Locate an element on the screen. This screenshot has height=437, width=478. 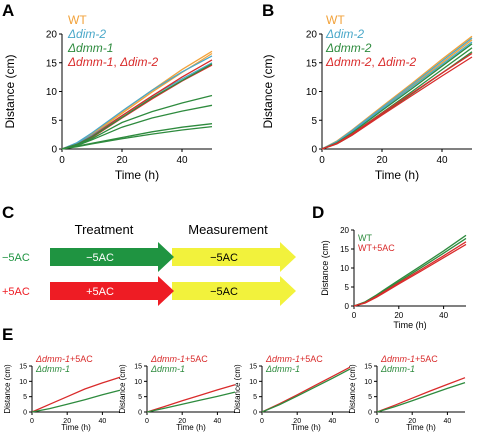
panel-letter-a: A is located at coordinates (8, 10).